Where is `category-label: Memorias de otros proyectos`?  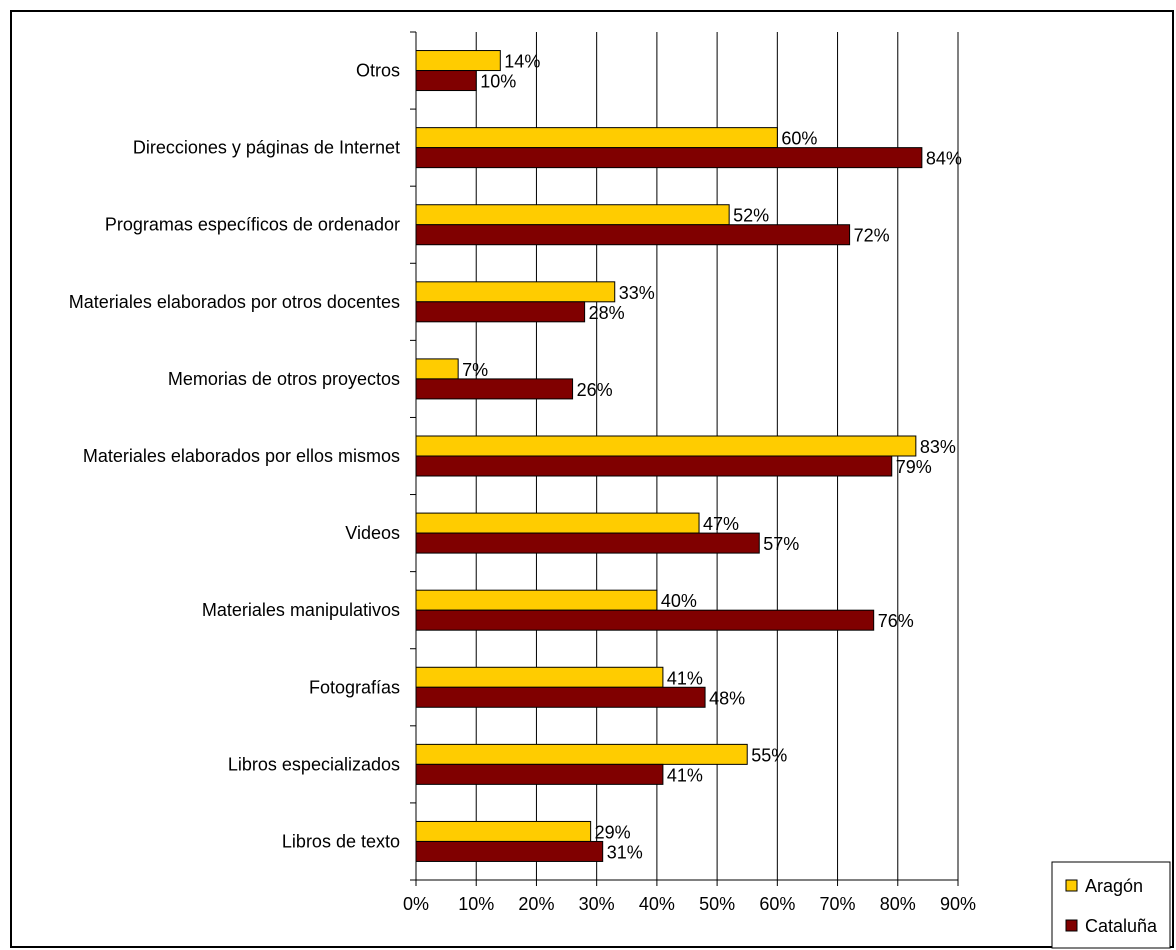
category-label: Memorias de otros proyectos is located at coordinates (284, 379).